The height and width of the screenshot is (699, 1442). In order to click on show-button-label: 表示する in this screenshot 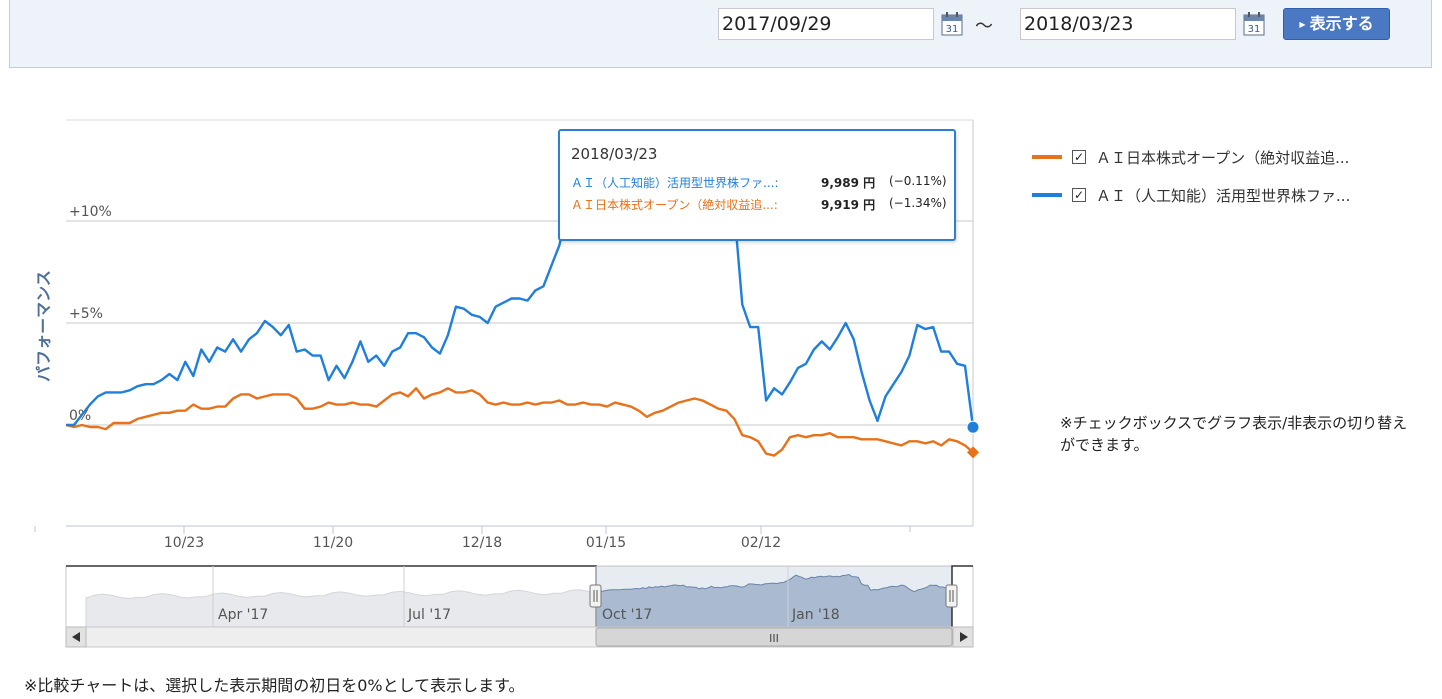, I will do `click(1341, 23)`.